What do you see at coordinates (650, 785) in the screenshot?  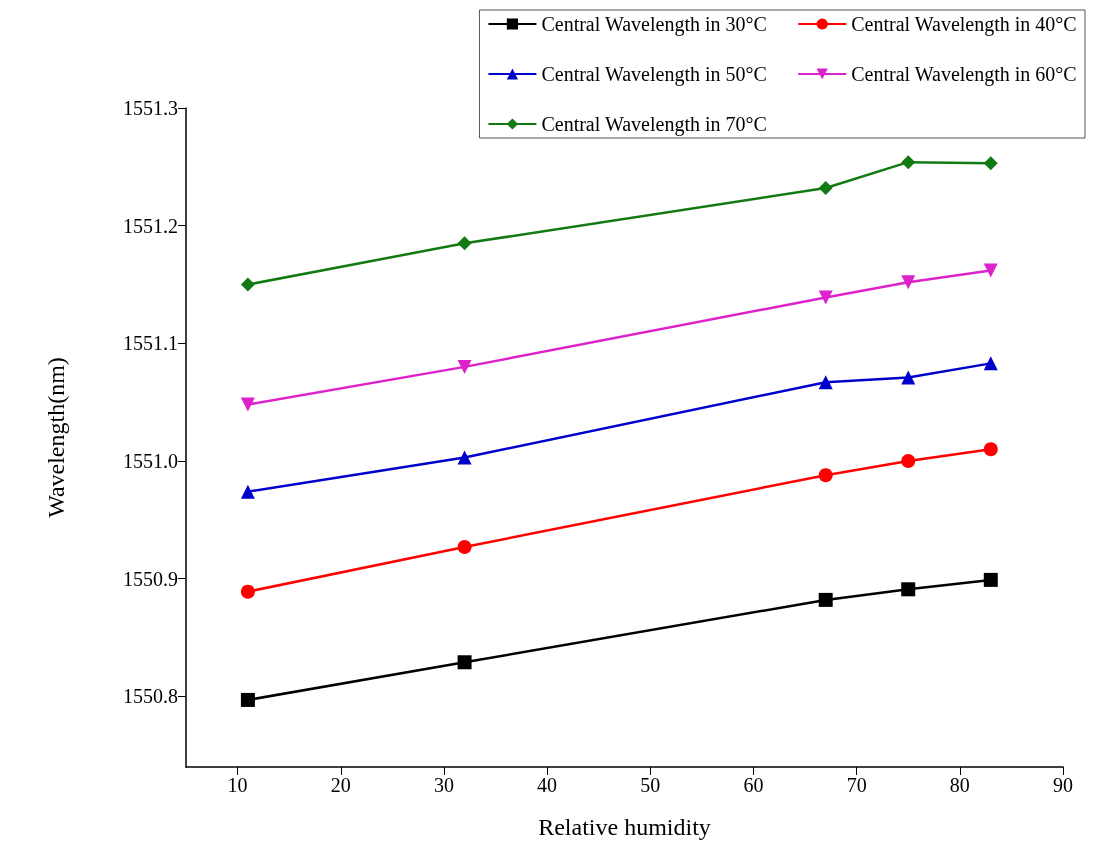 I see `x-tick-label: 50` at bounding box center [650, 785].